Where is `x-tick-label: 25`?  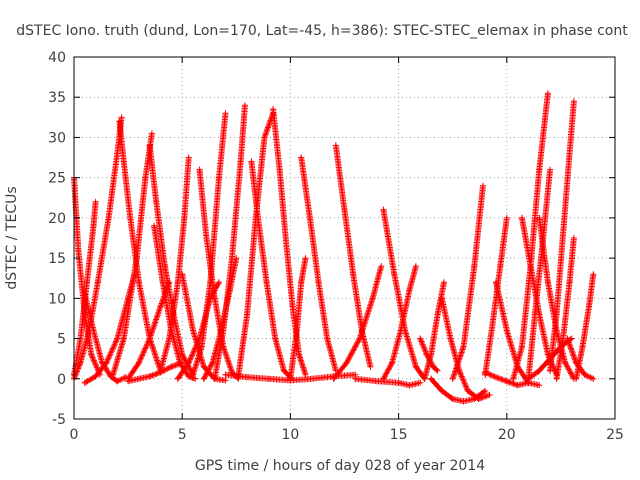
x-tick-label: 25 is located at coordinates (615, 435).